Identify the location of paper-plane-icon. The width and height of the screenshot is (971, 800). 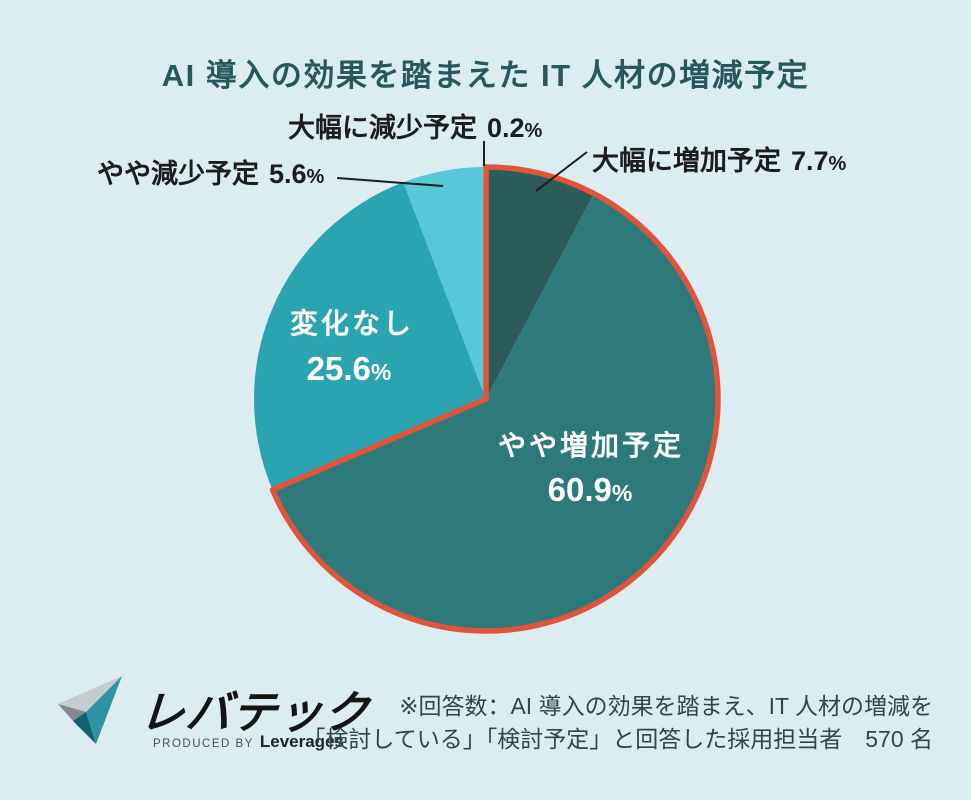
(90, 710).